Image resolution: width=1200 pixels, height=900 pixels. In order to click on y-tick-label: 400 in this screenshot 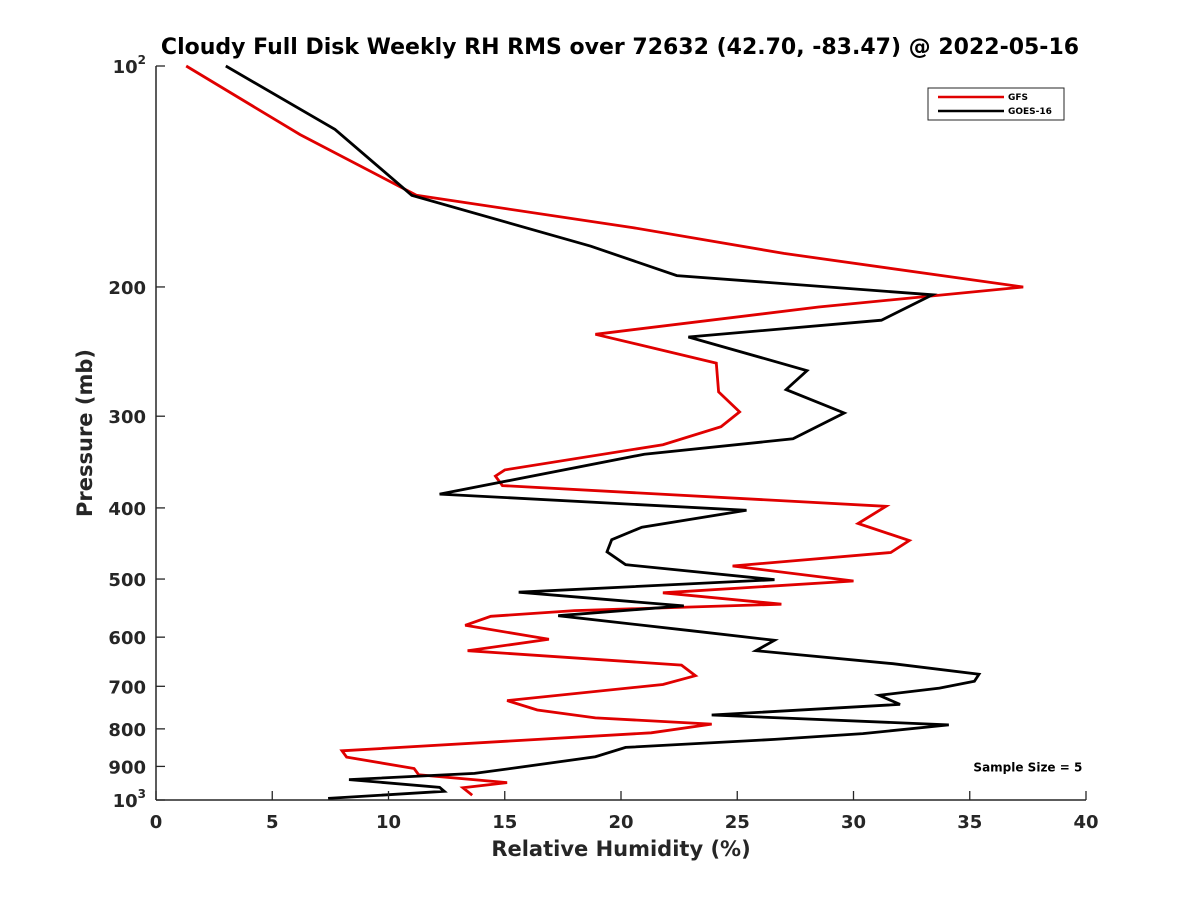, I will do `click(127, 509)`.